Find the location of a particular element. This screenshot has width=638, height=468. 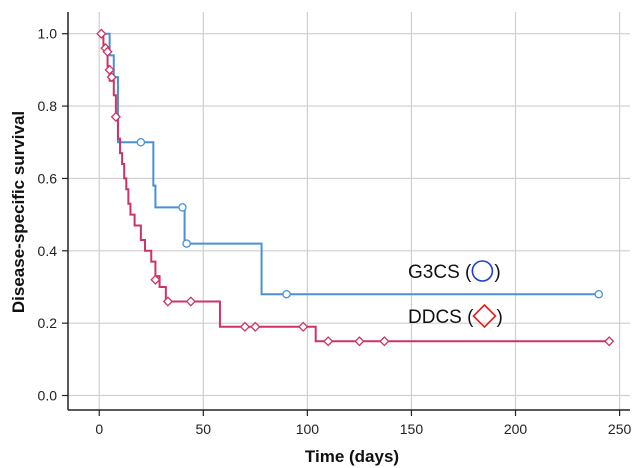

y-tick-label: 0.0 is located at coordinates (48, 396).